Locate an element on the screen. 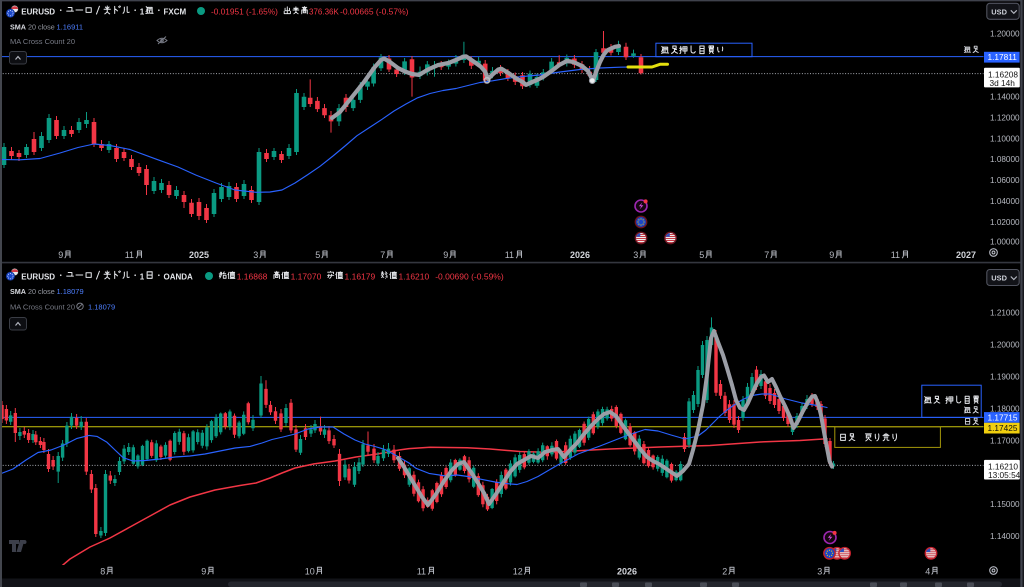 The height and width of the screenshot is (587, 1024). svg-text: 12 is located at coordinates (518, 572).